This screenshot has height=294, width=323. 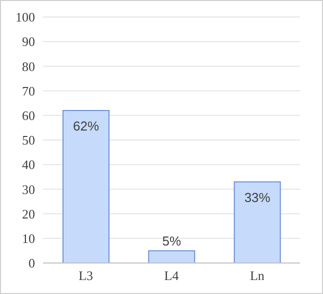 I want to click on y-tick-label: 0, so click(x=31, y=263).